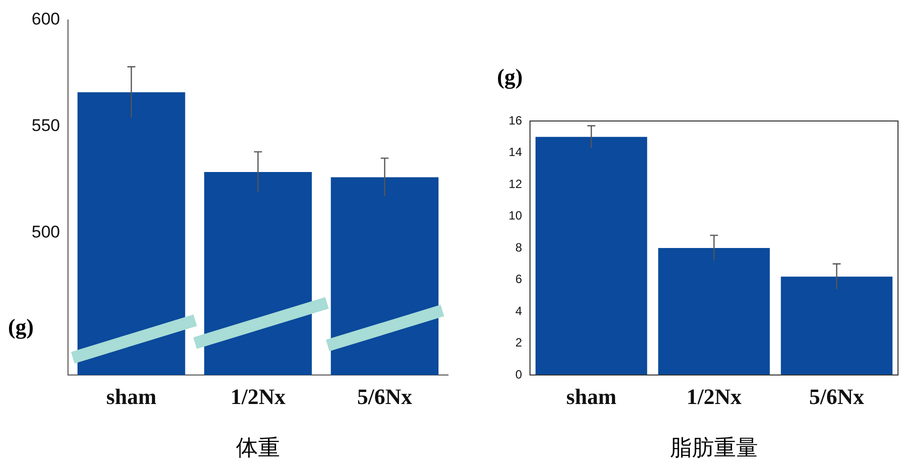 This screenshot has height=468, width=905. Describe the element at coordinates (714, 449) in the screenshot. I see `x-axis-title: 脂肪重量` at that location.